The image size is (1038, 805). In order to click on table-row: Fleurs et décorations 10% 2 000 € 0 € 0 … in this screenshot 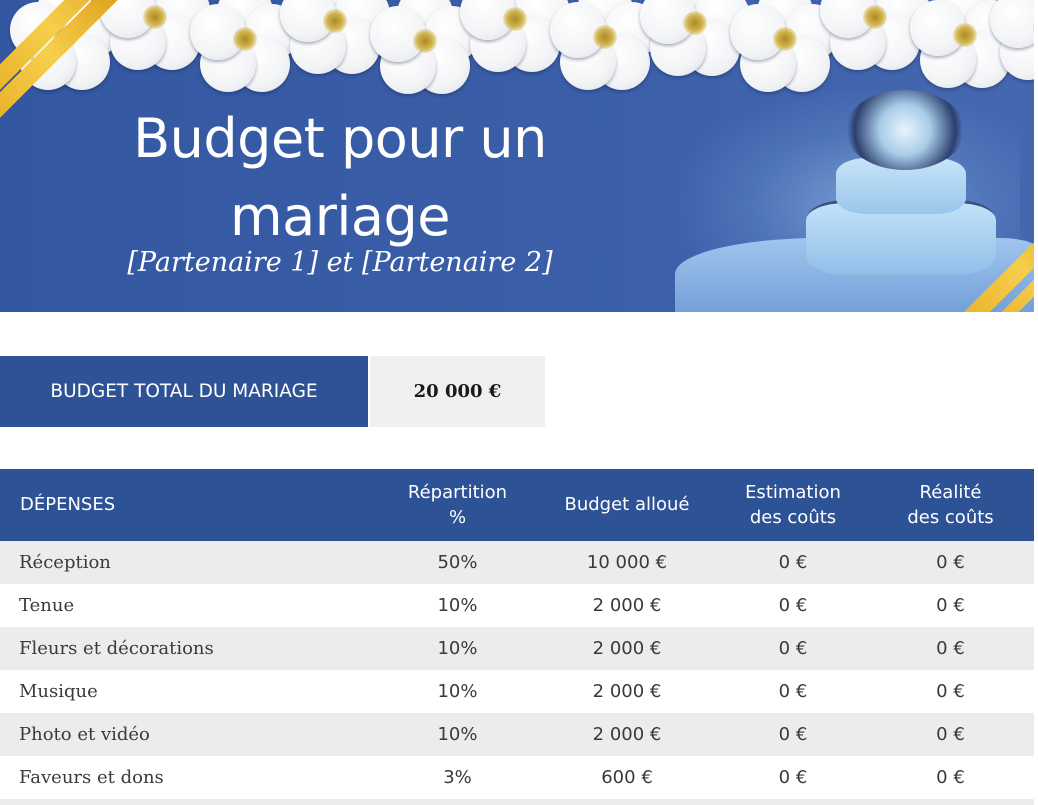, I will do `click(517, 648)`.